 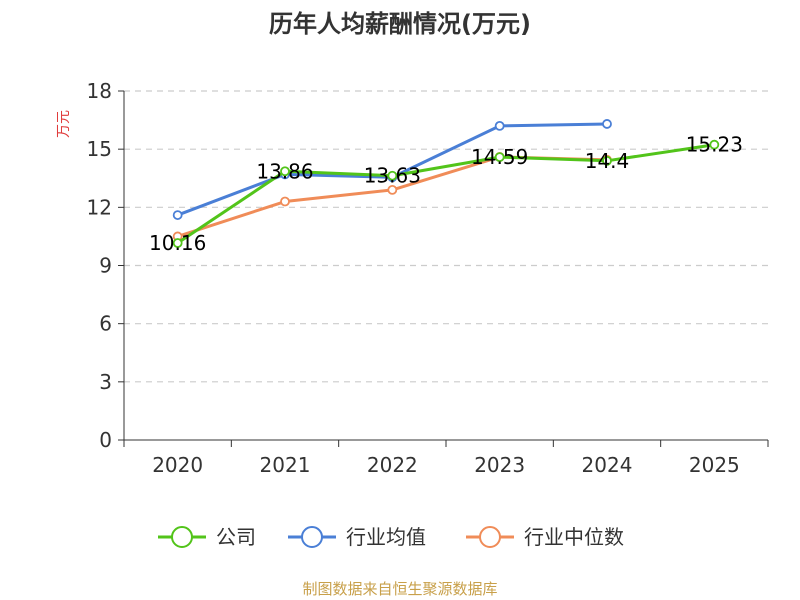 I want to click on x-tick-label: 2021, so click(x=285, y=465).